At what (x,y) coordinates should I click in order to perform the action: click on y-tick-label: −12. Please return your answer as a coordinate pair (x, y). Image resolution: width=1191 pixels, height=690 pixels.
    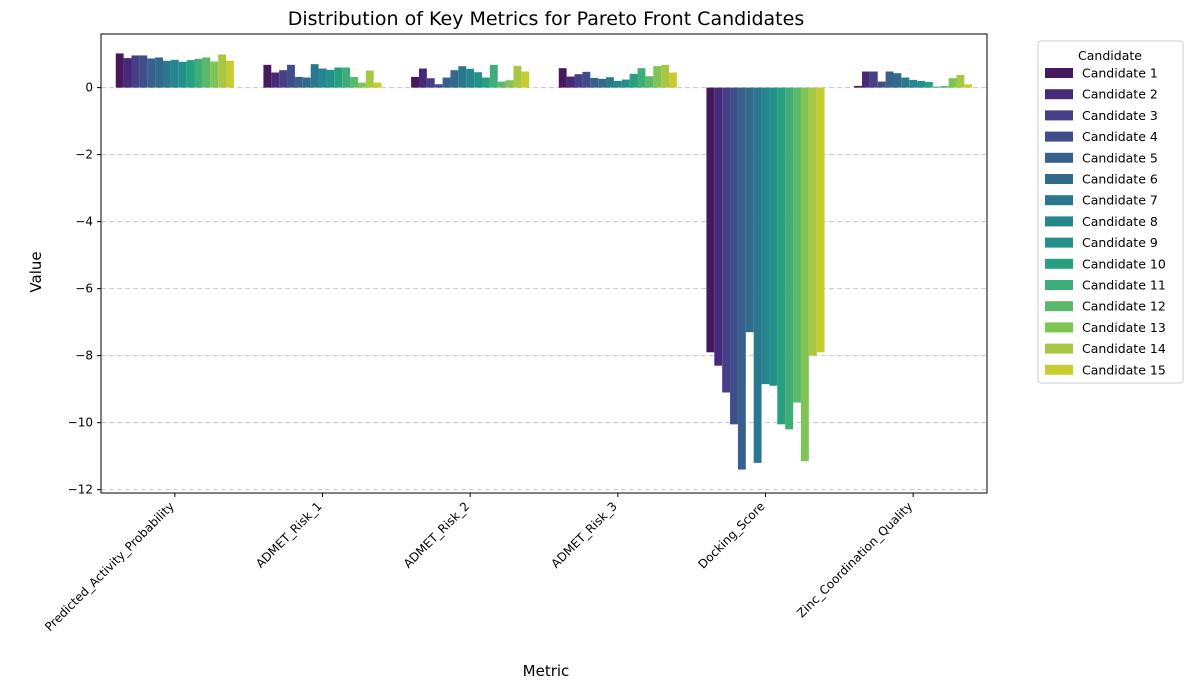
    Looking at the image, I should click on (80, 490).